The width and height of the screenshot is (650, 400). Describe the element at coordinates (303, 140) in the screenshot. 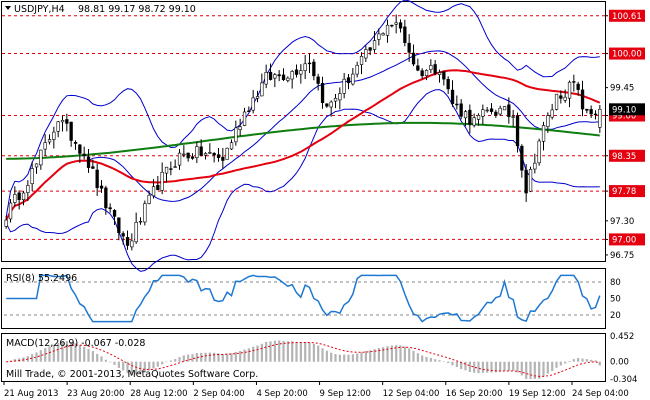

I see `ma-slow-line` at that location.